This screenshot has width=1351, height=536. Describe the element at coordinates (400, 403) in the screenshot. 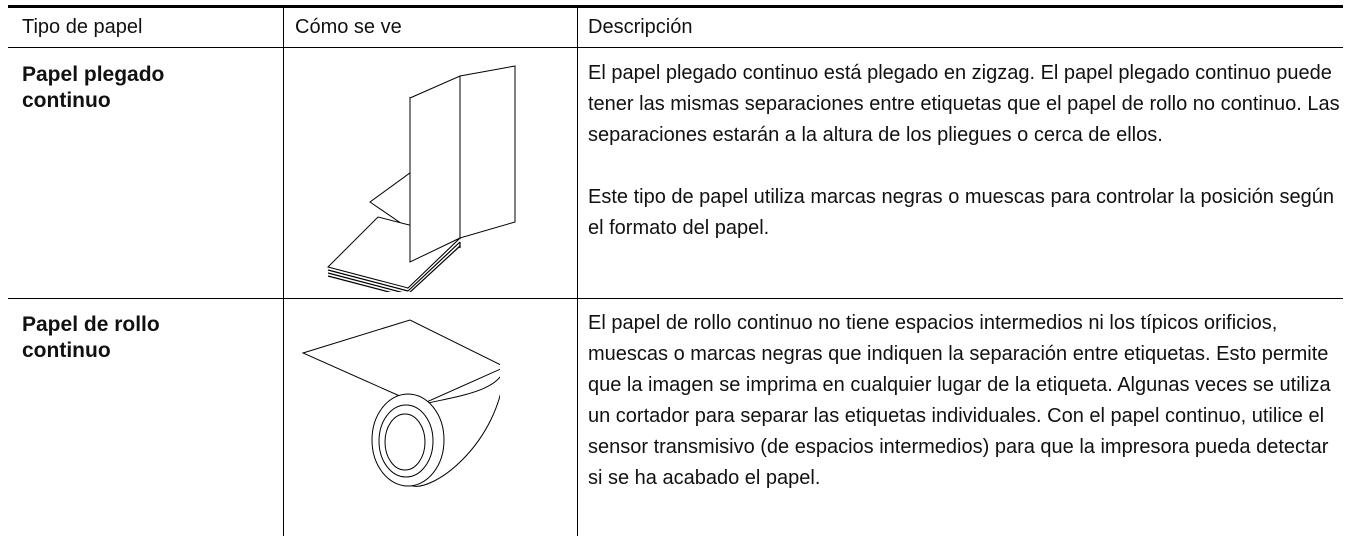

I see `roll-illustration` at that location.